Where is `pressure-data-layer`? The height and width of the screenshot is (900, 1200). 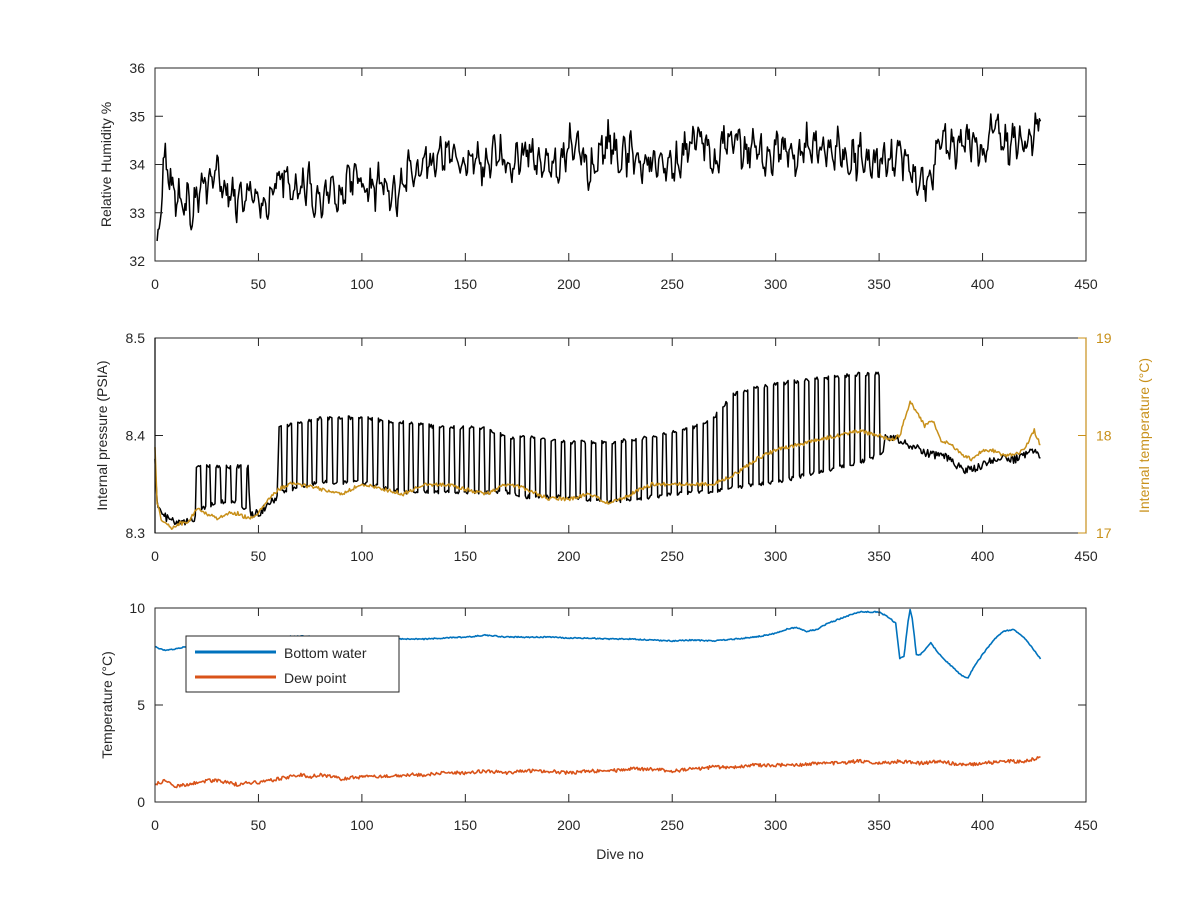 pressure-data-layer is located at coordinates (597, 450).